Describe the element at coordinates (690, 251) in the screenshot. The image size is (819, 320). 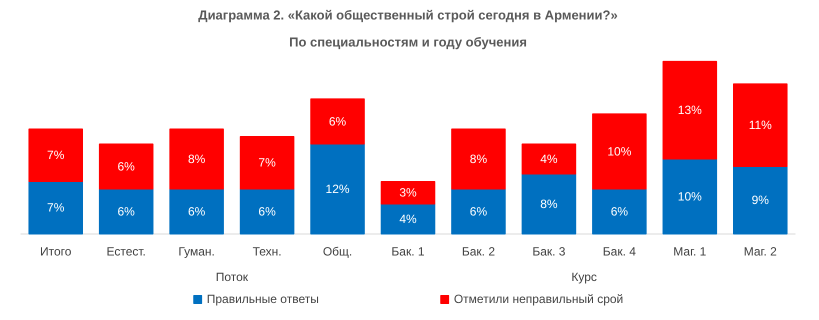
I see `x-tick-label: Маг. 1` at that location.